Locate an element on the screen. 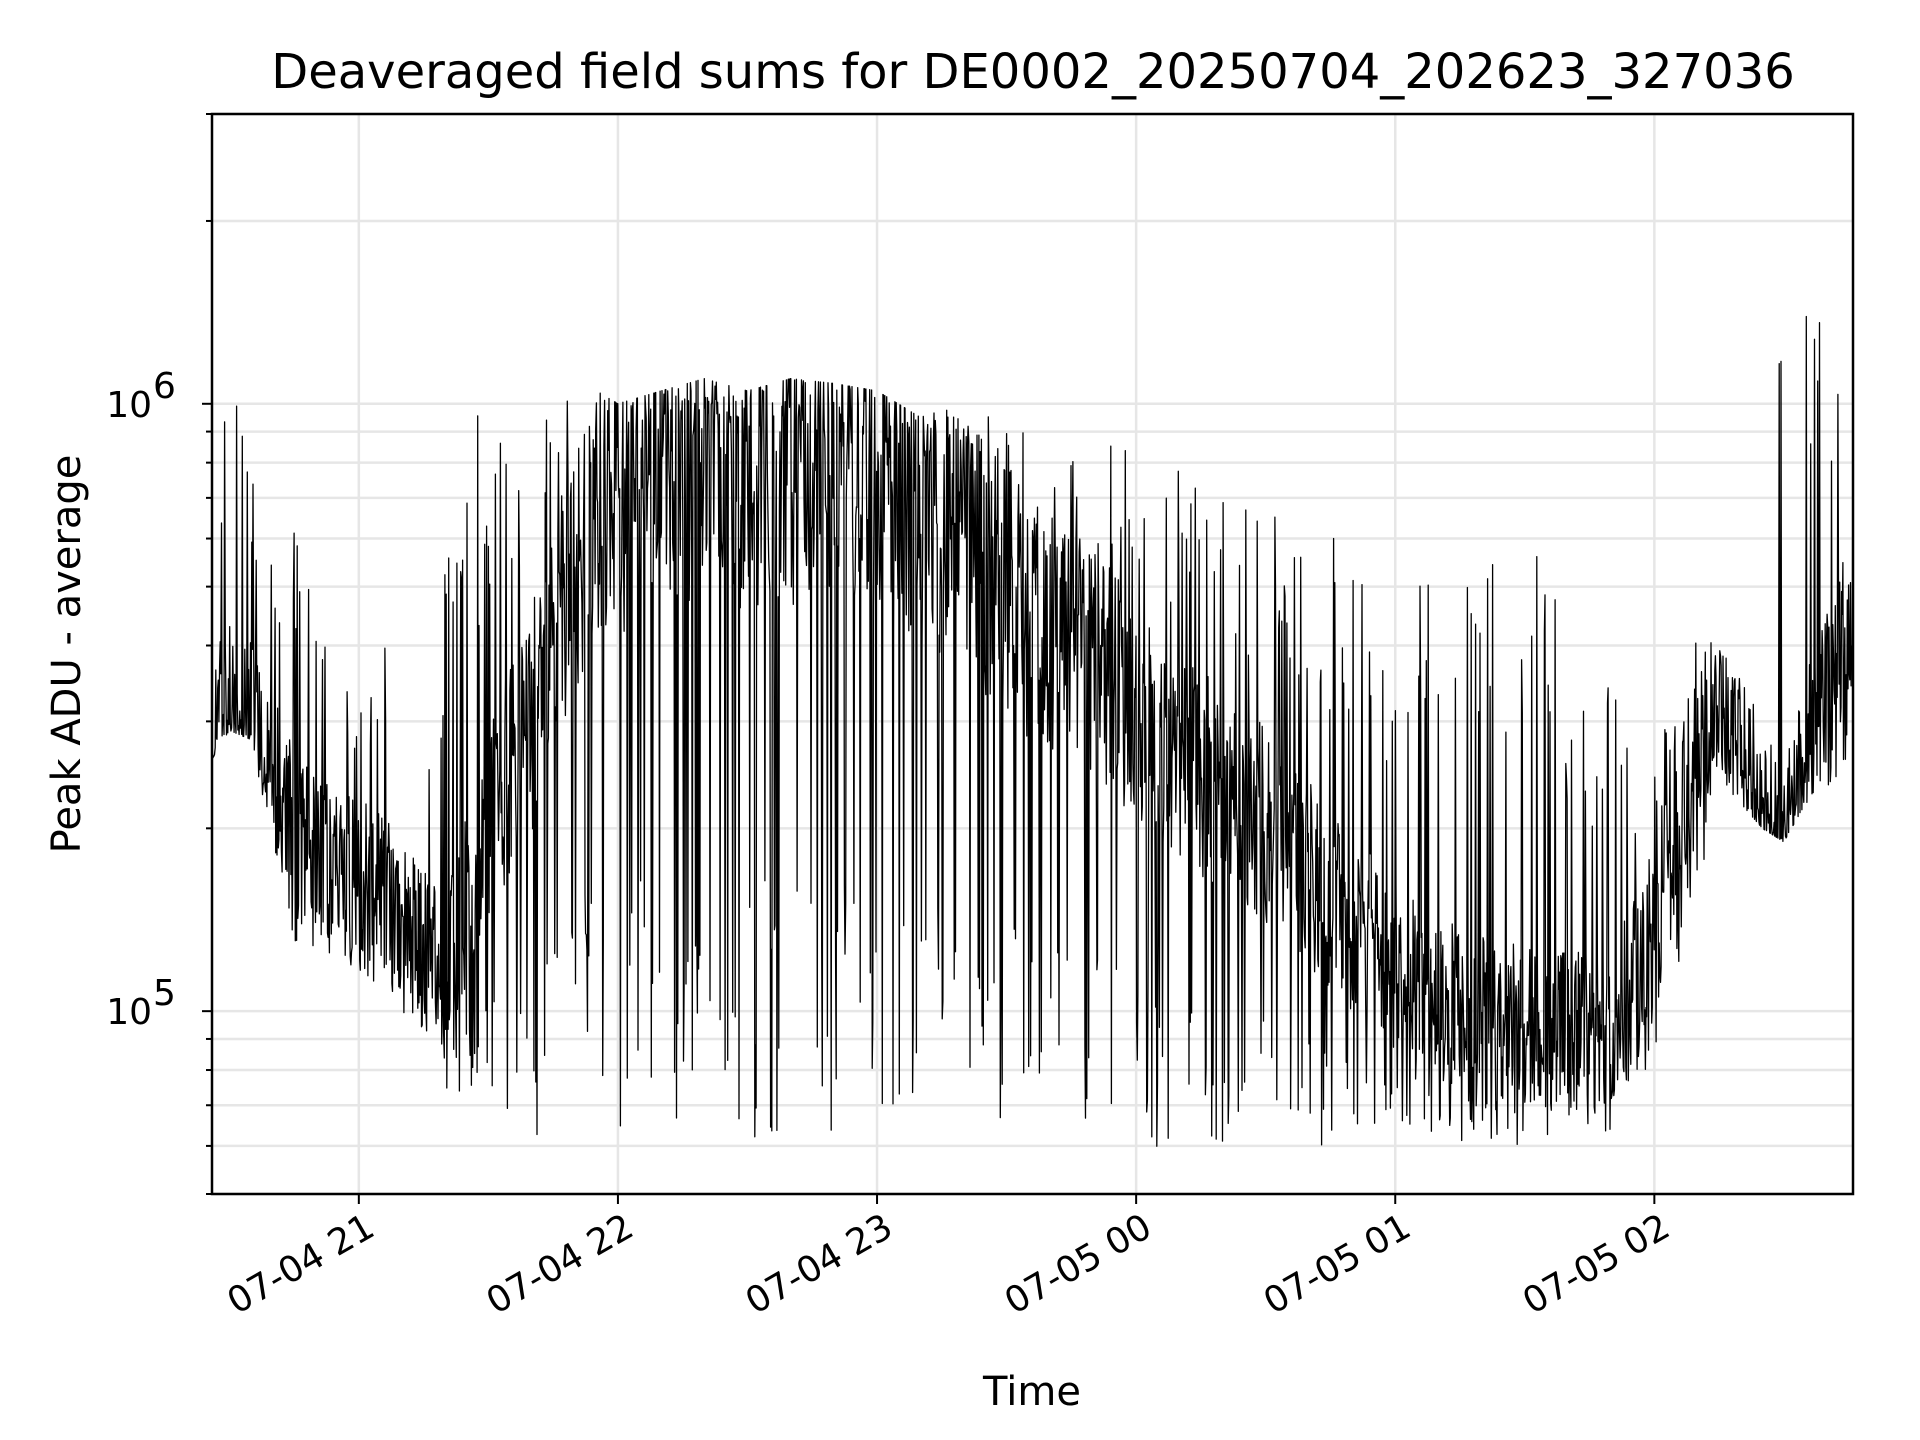 This screenshot has height=1440, width=1920. y-tick-label-exponent: 6 is located at coordinates (164, 386).